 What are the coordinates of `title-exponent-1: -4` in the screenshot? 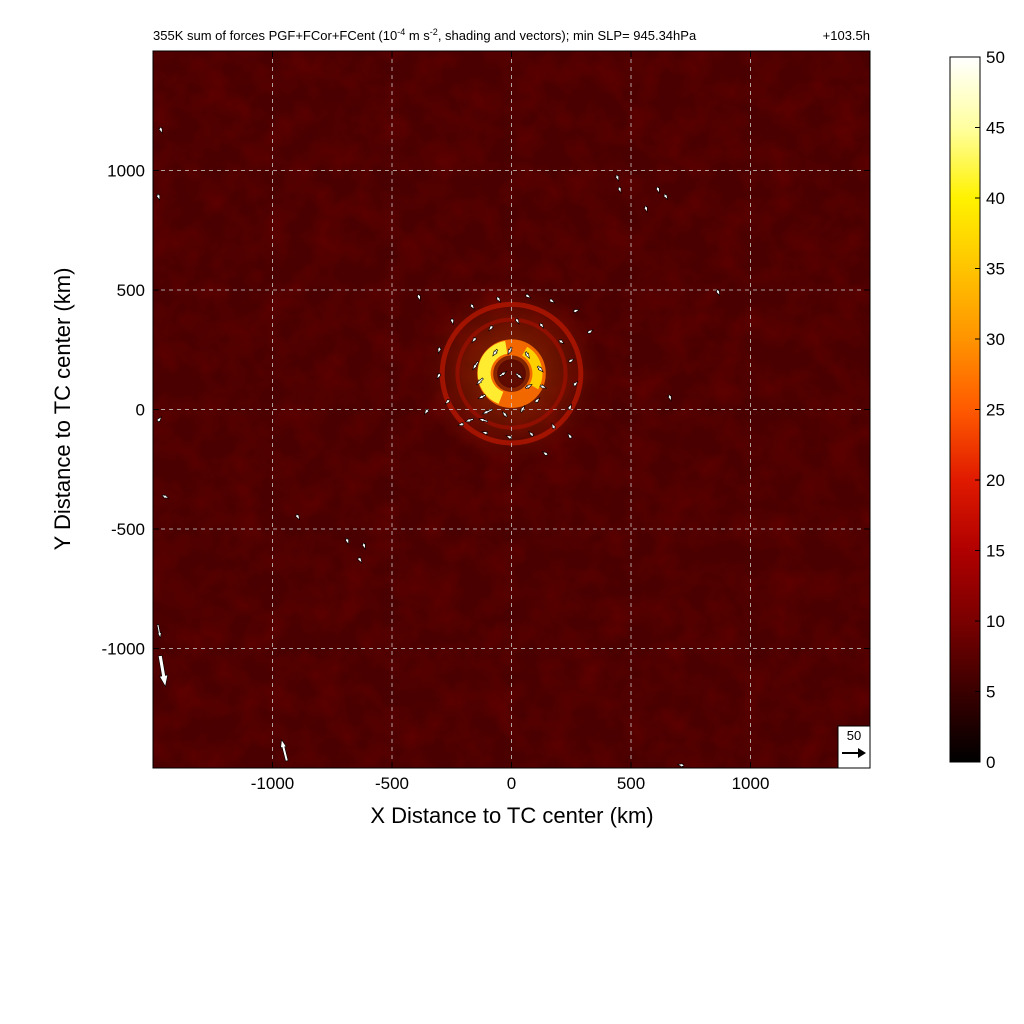 It's located at (401, 32).